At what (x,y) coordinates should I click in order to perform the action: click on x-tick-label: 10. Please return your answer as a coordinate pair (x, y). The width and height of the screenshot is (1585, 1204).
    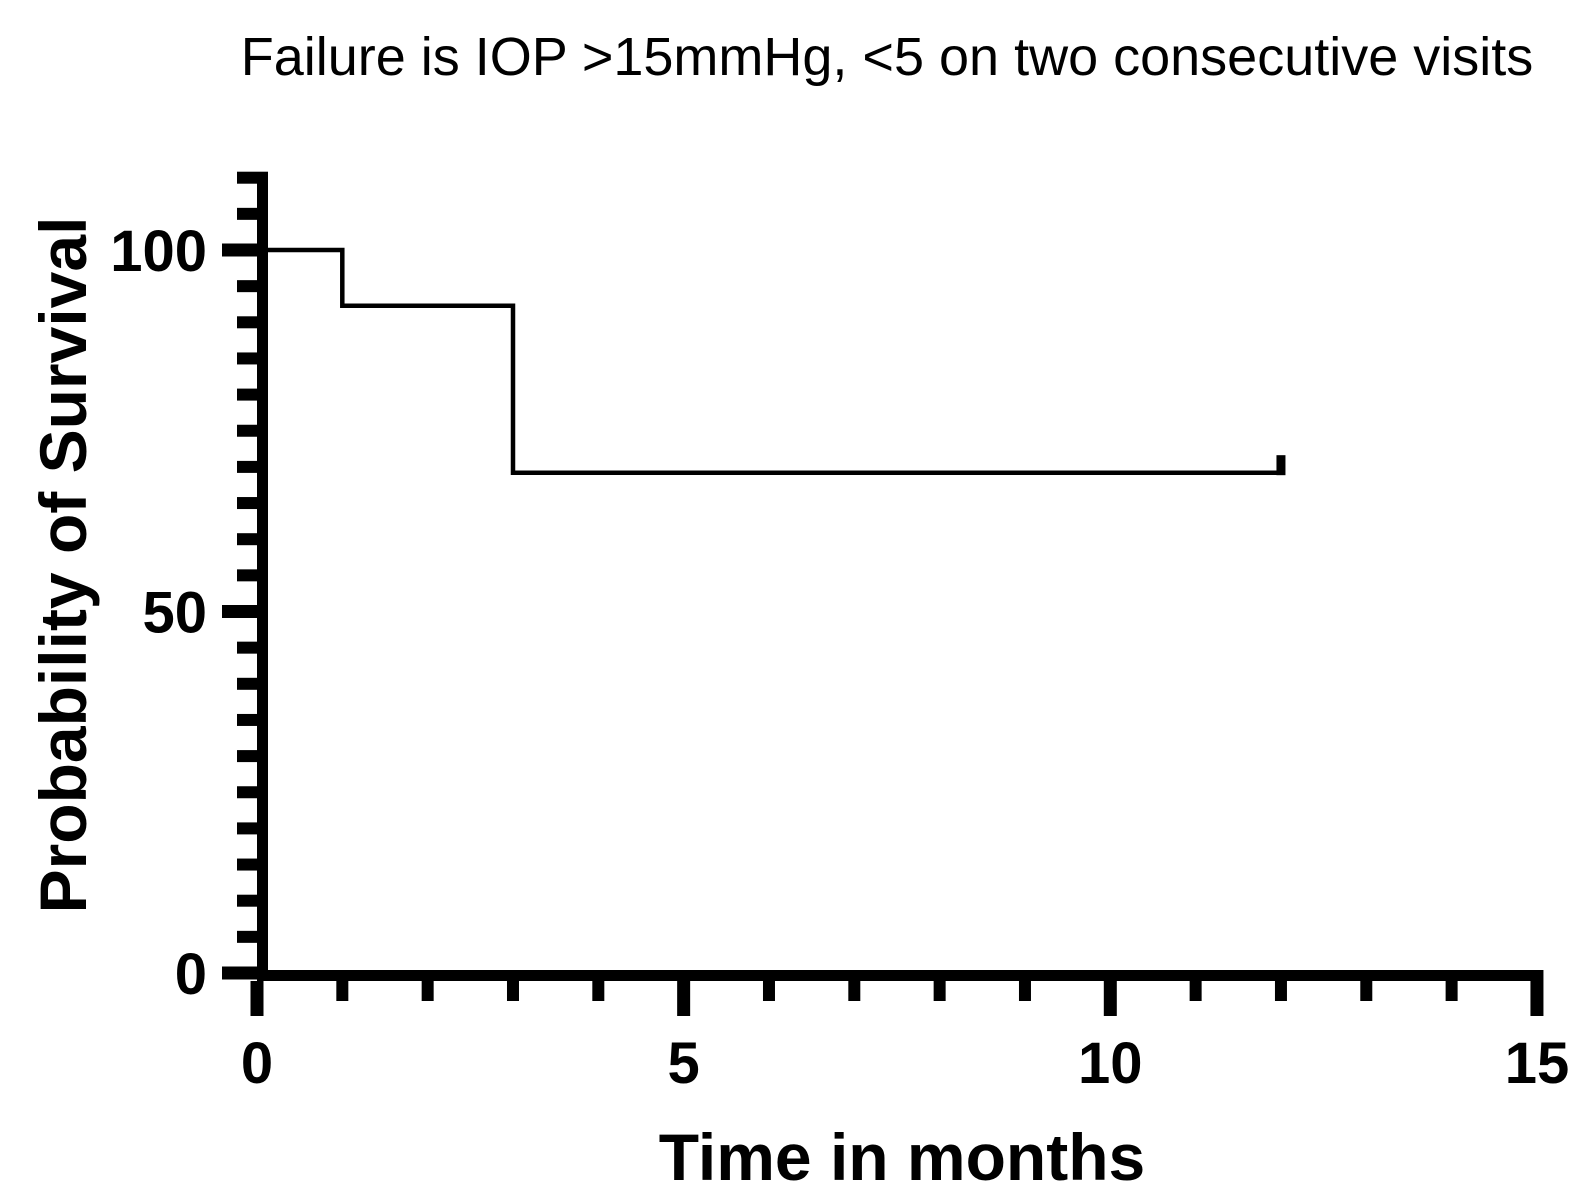
    Looking at the image, I should click on (1110, 1063).